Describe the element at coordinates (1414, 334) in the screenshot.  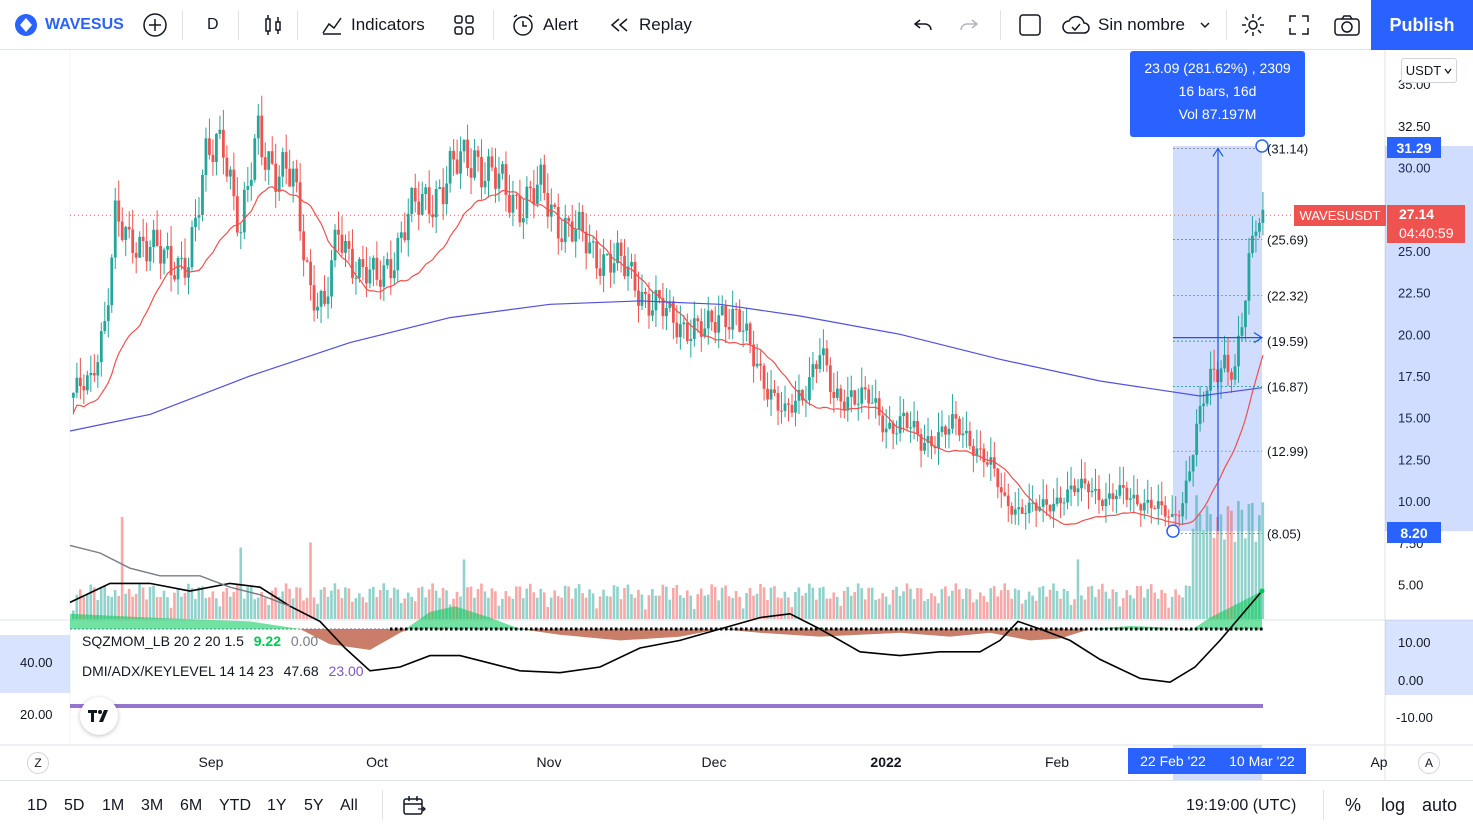
I see `price-tick: 20.00` at that location.